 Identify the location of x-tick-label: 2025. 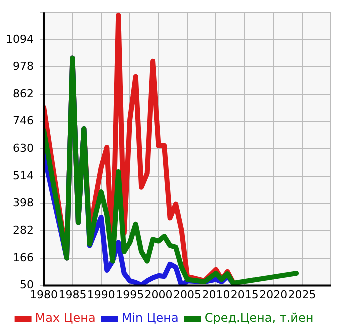
(302, 295).